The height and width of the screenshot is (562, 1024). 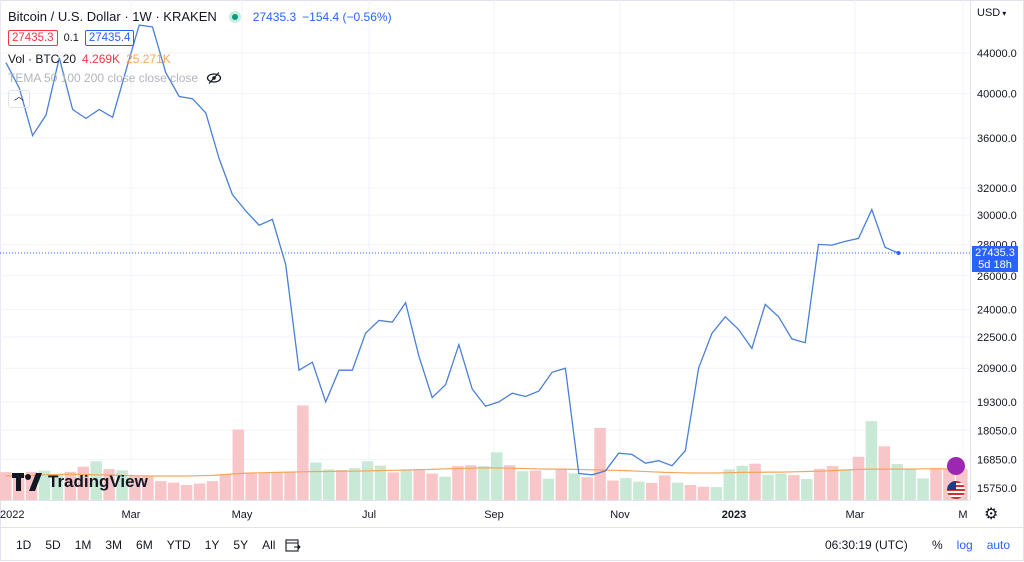 I want to click on ask-price-box: 27435.4, so click(x=109, y=38).